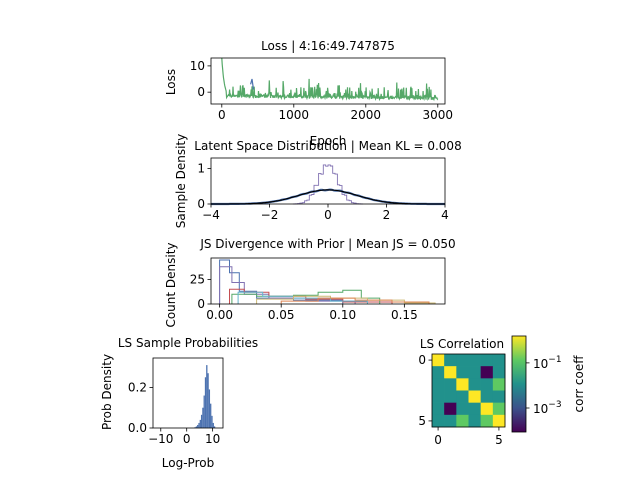  Describe the element at coordinates (171, 82) in the screenshot. I see `loss-ylabel: Loss` at that location.